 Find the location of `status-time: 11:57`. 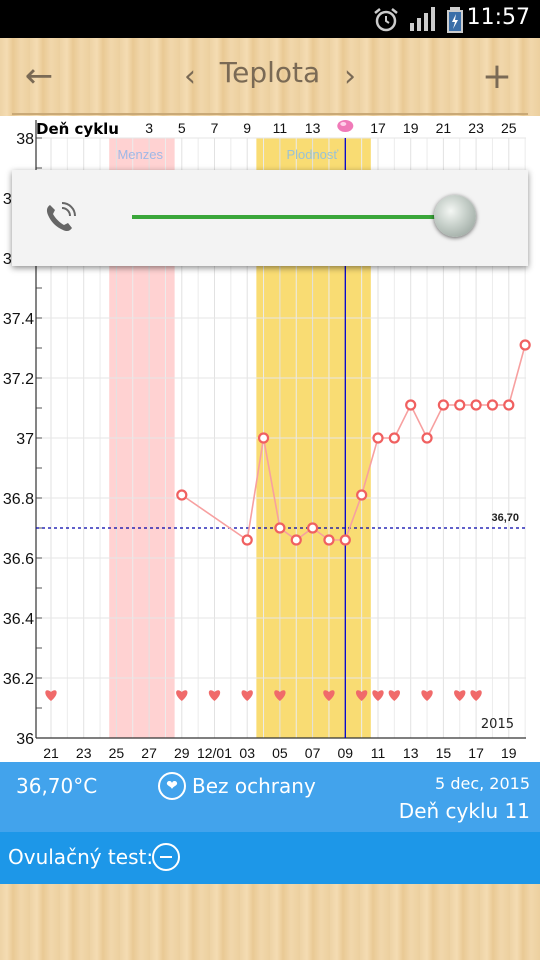

status-time: 11:57 is located at coordinates (498, 17).